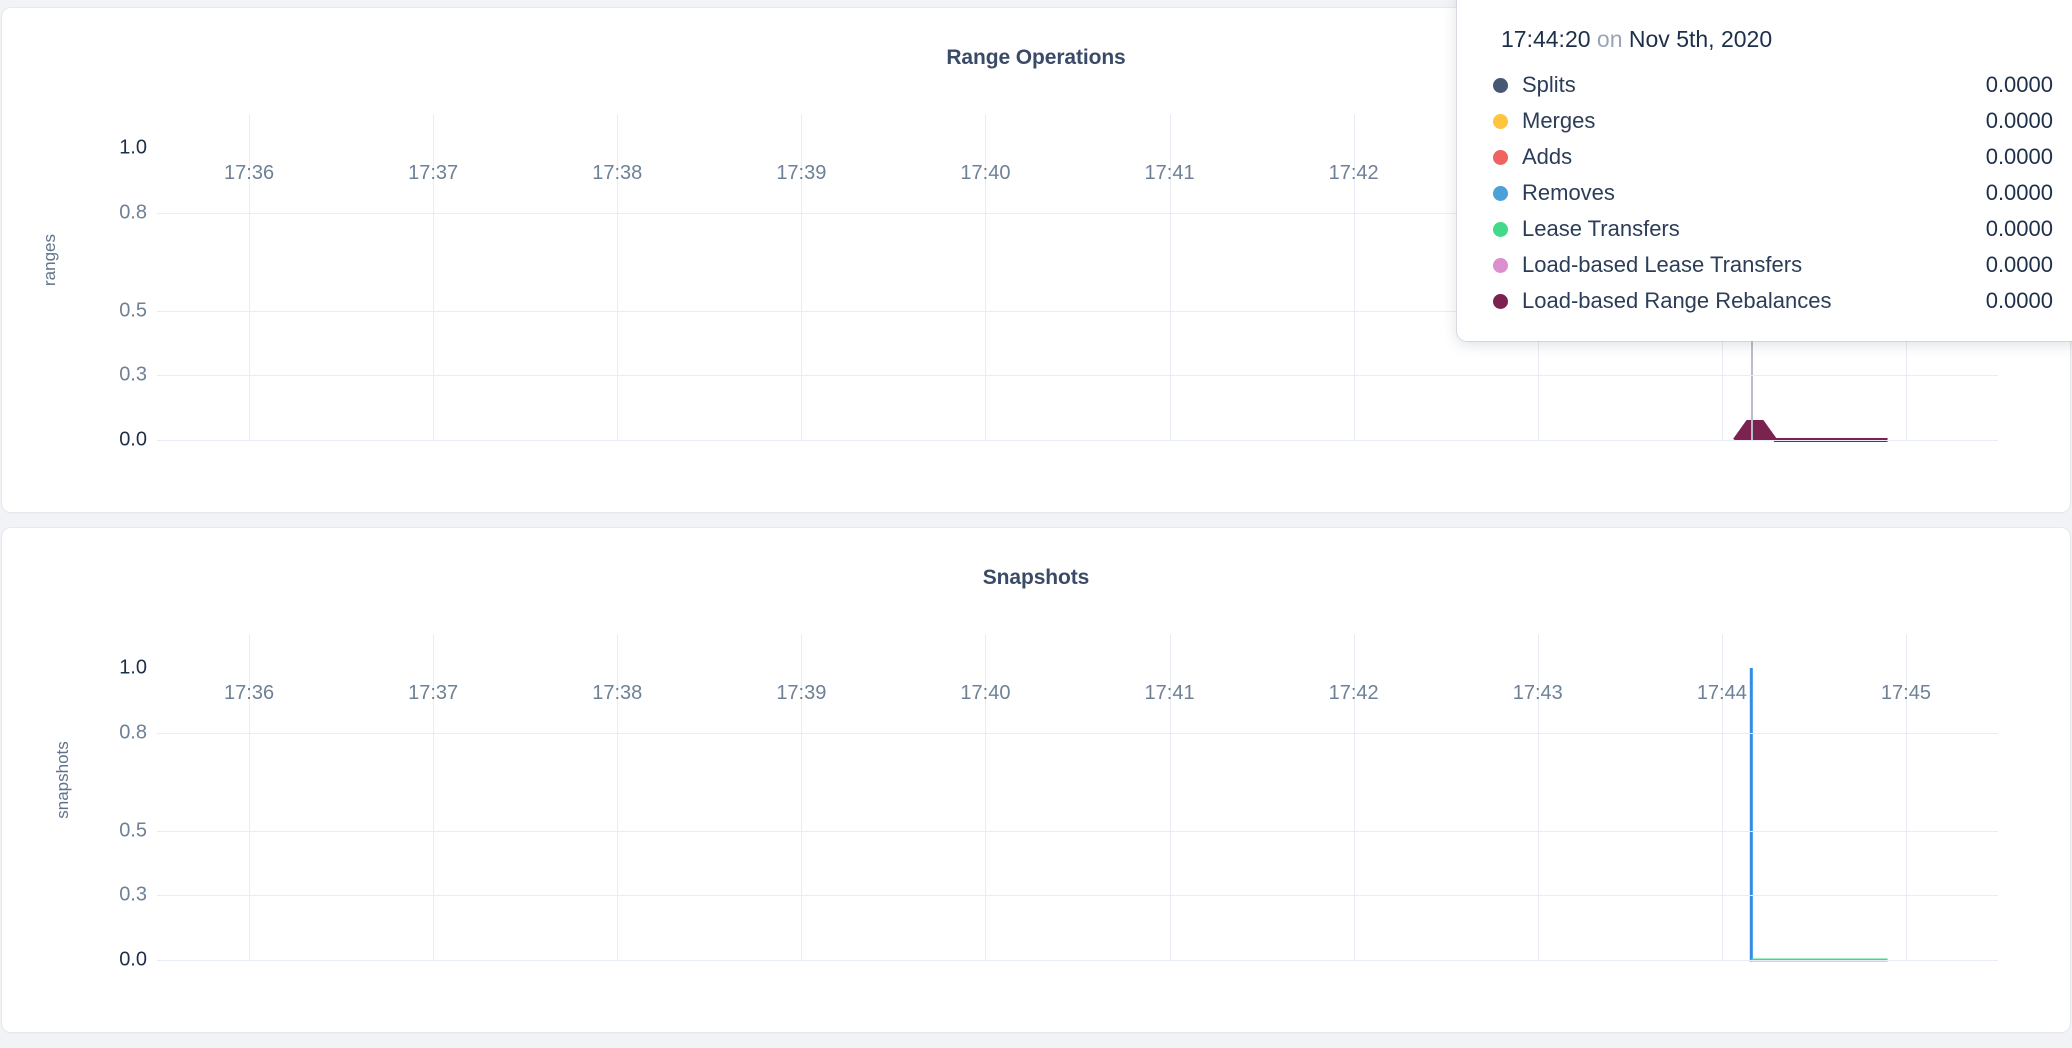  I want to click on tooltip-row: Load-based Range Rebalances 0.0000, so click(1773, 301).